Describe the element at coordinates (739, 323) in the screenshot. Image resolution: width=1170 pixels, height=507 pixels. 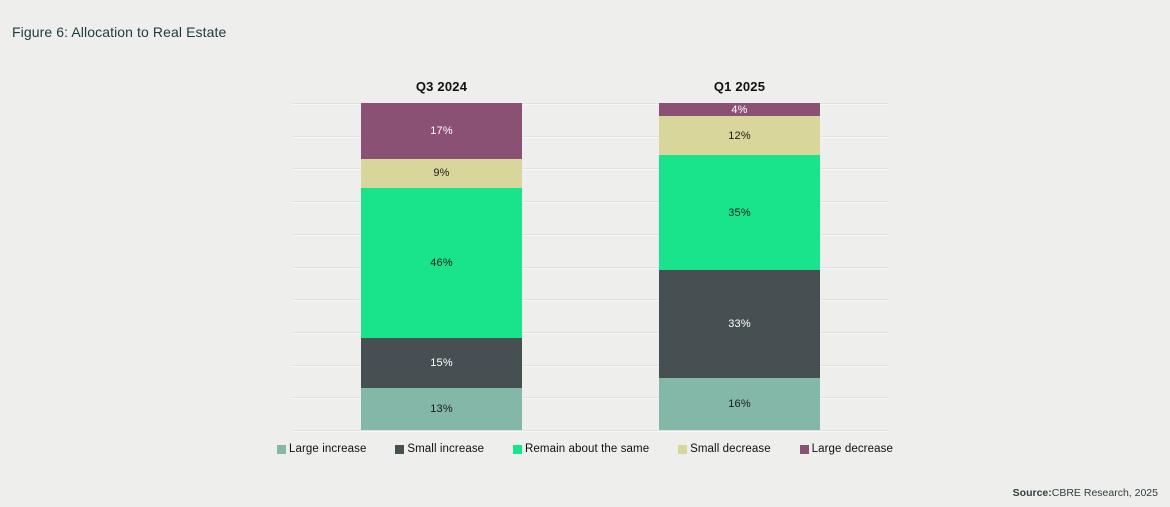
I see `segment-small-increase: 33%` at that location.